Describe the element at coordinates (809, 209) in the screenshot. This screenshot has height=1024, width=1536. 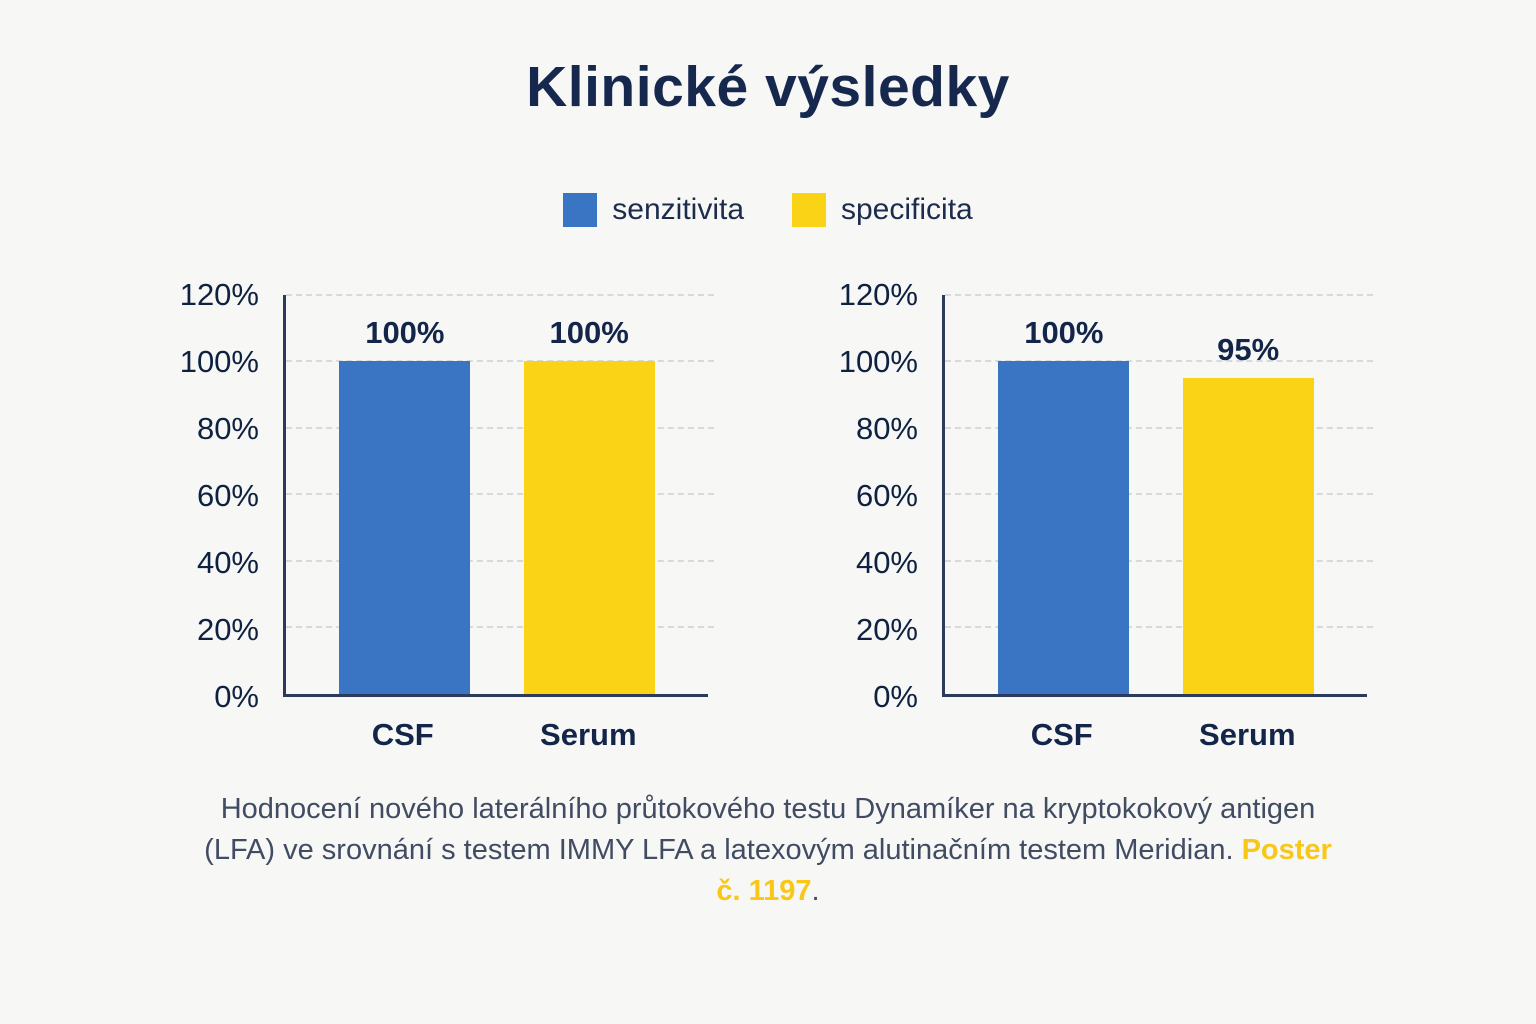
I see `legend-swatch-yellow-icon` at that location.